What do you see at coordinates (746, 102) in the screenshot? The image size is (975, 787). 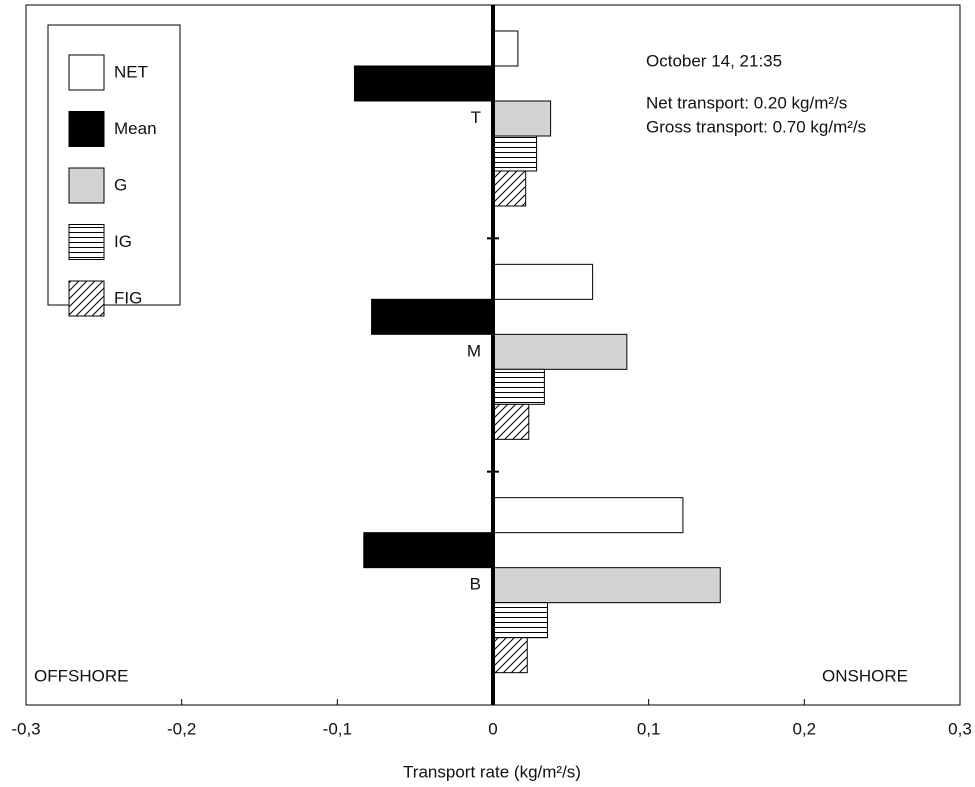 I see `annotation: Net transport: 0.20 kg/m²/s` at bounding box center [746, 102].